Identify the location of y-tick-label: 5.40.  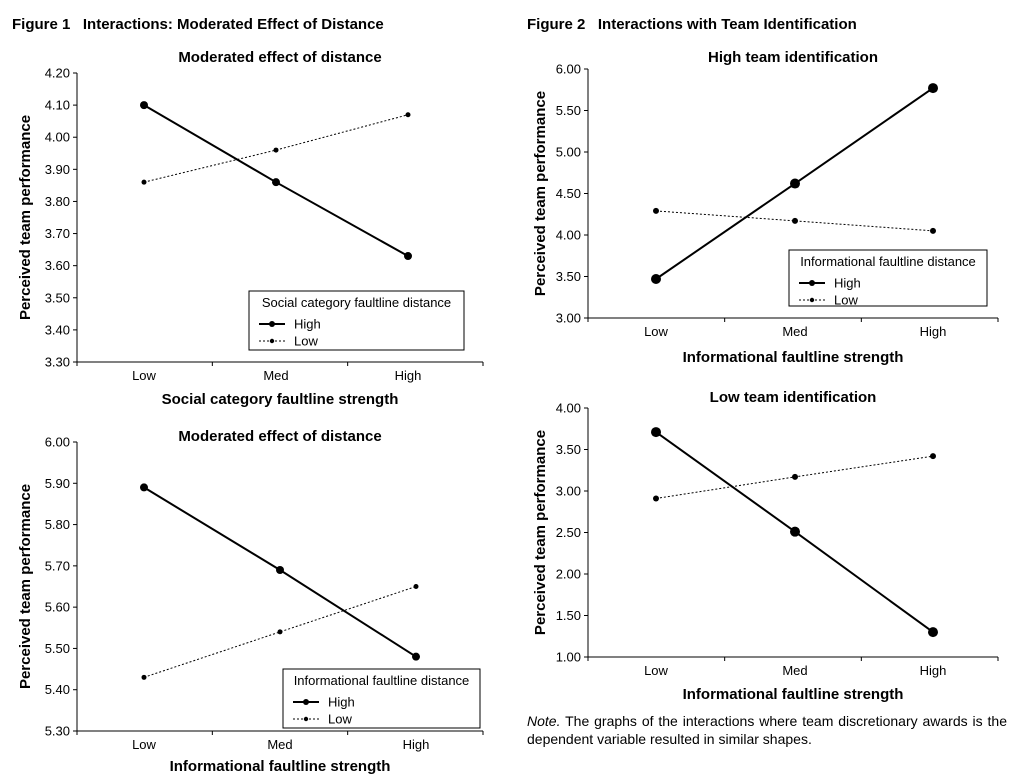
(57, 689).